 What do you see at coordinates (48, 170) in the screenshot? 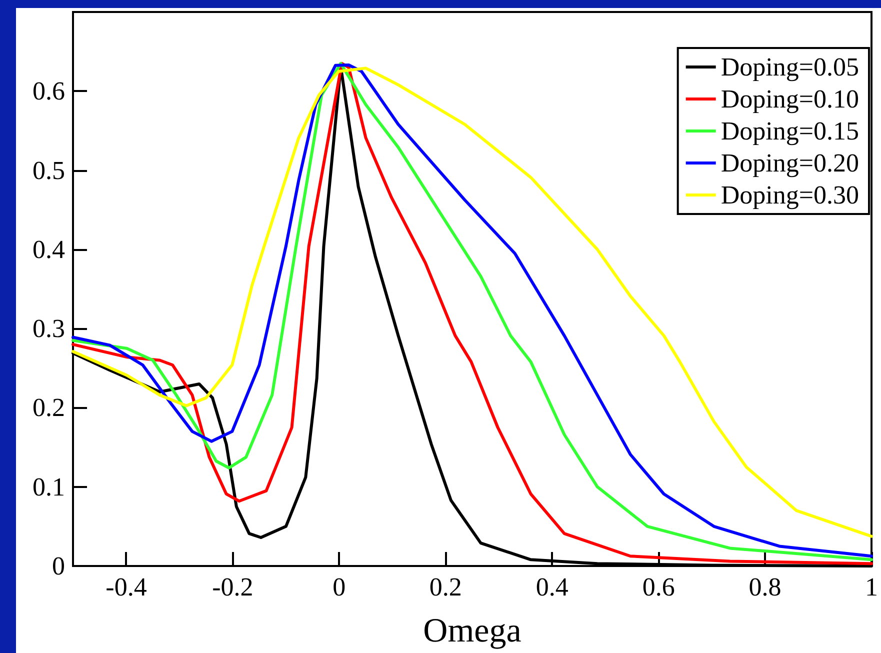
I see `y-tick-label: 0.5` at bounding box center [48, 170].